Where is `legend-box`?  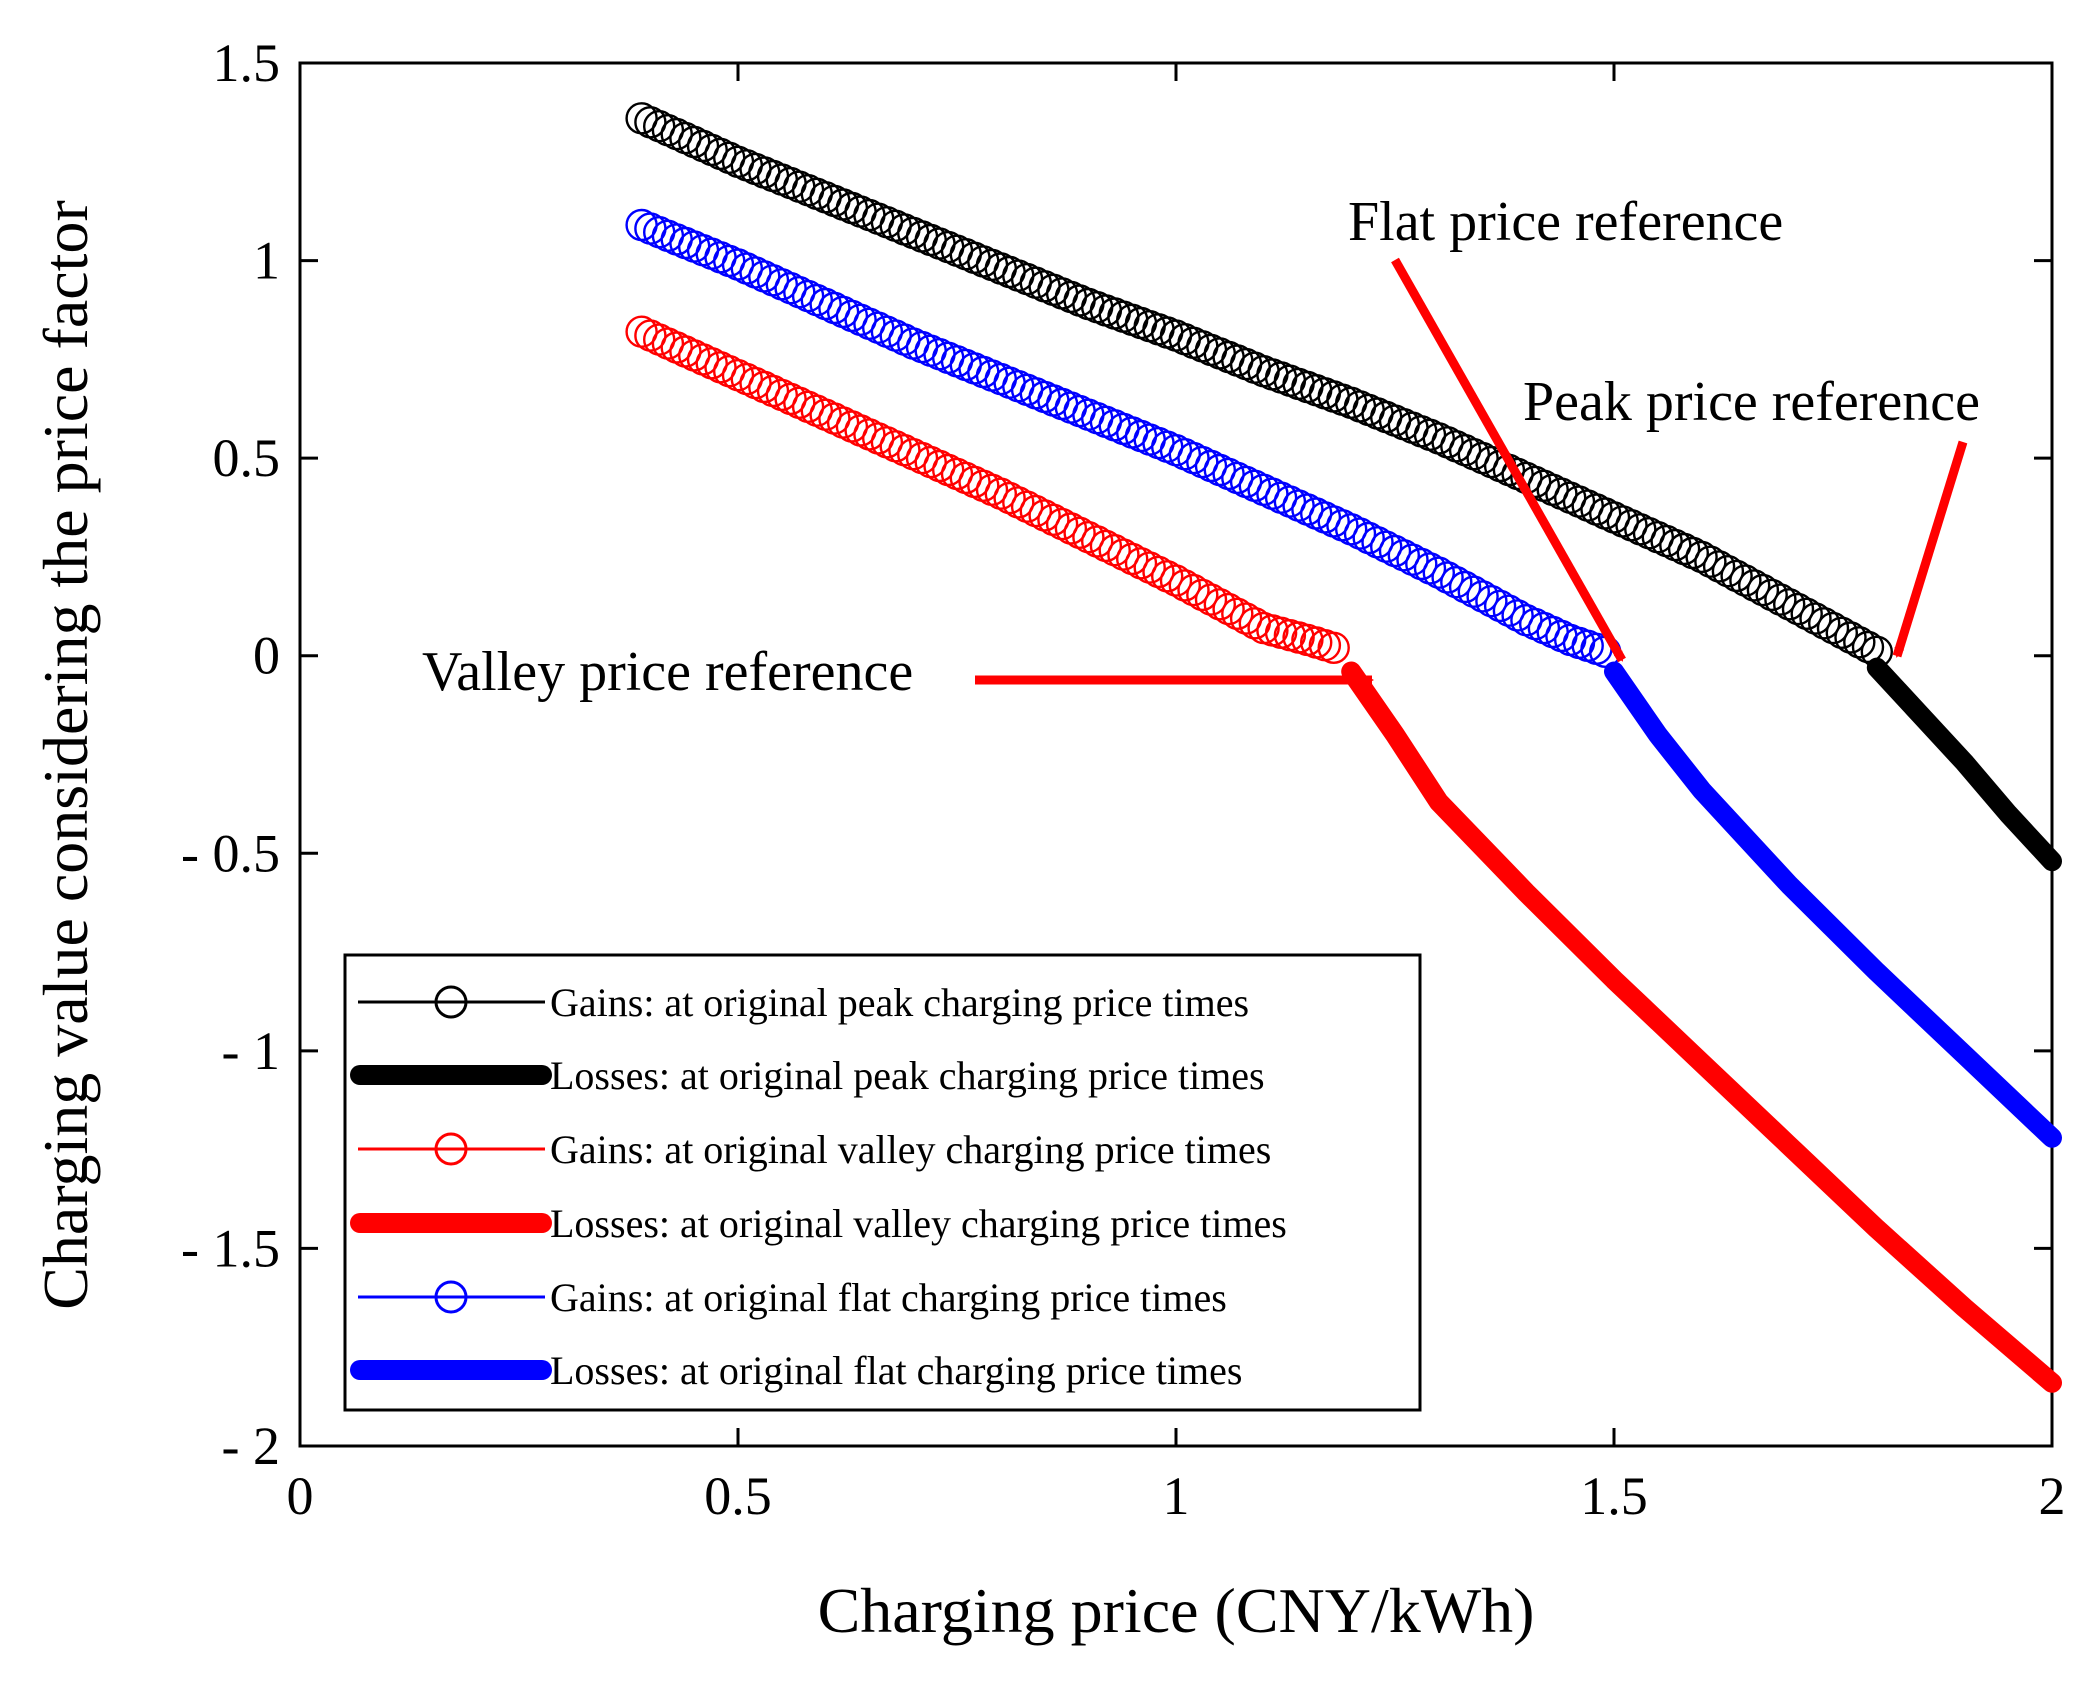
legend-box is located at coordinates (882, 1182).